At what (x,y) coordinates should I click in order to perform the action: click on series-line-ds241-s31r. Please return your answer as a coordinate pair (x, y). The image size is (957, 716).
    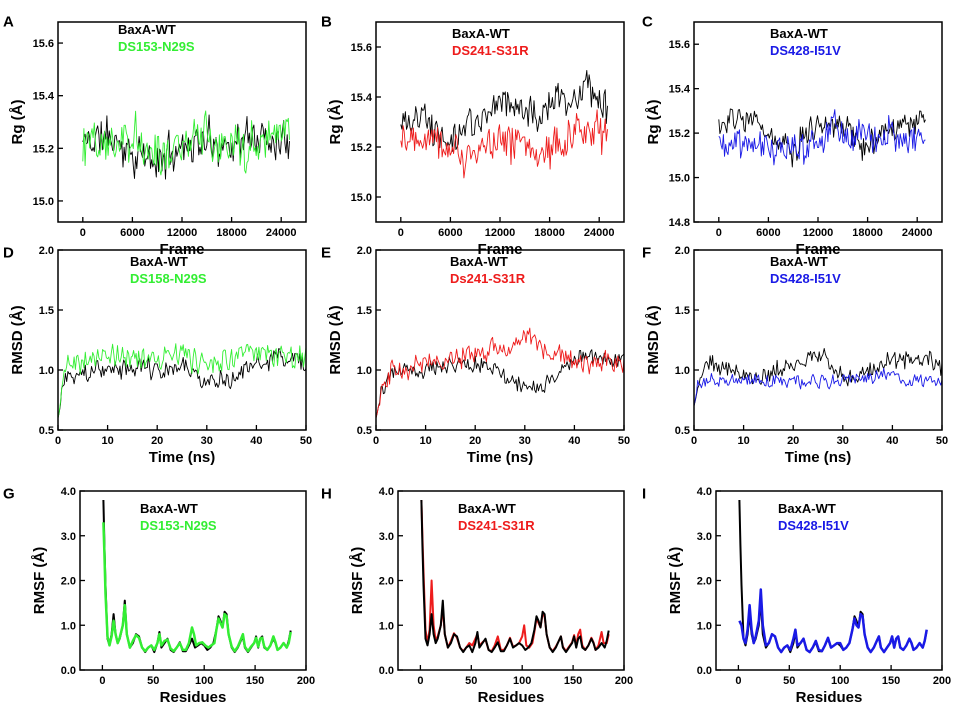
    Looking at the image, I should click on (504, 144).